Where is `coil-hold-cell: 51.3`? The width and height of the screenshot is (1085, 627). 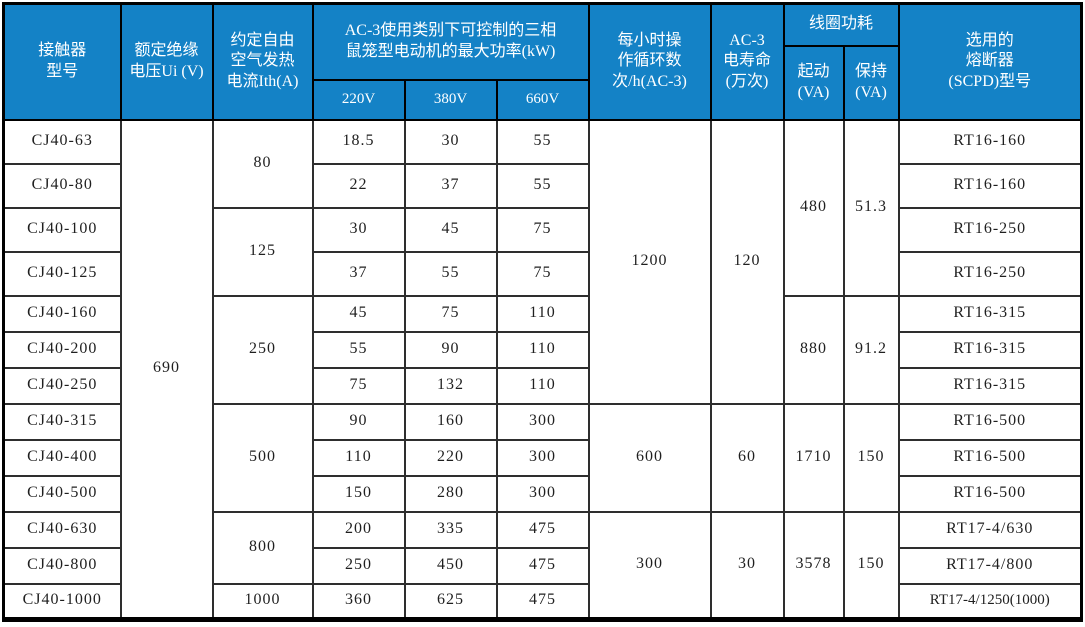 coil-hold-cell: 51.3 is located at coordinates (871, 207).